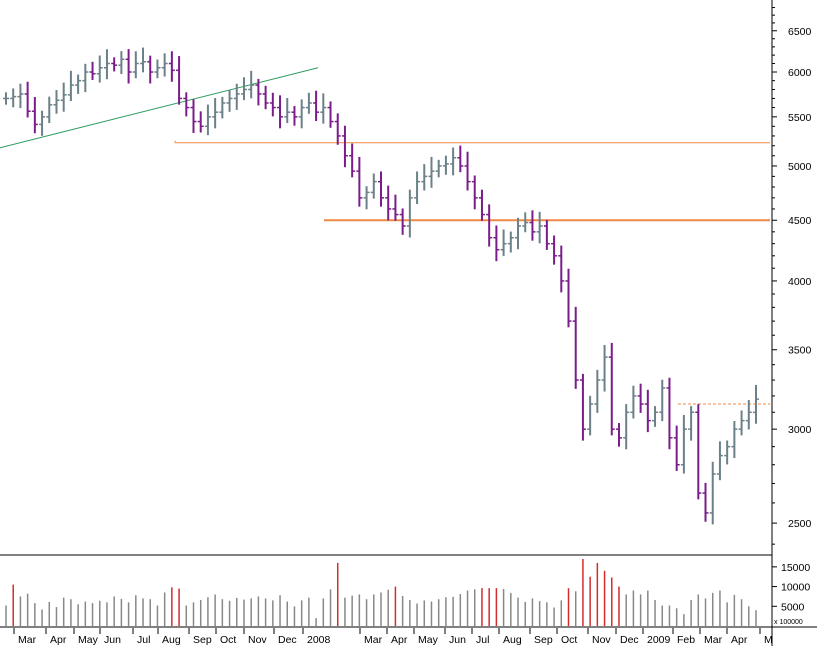 The width and height of the screenshot is (817, 646). What do you see at coordinates (788, 622) in the screenshot?
I see `volume-scale-label: x 100000` at bounding box center [788, 622].